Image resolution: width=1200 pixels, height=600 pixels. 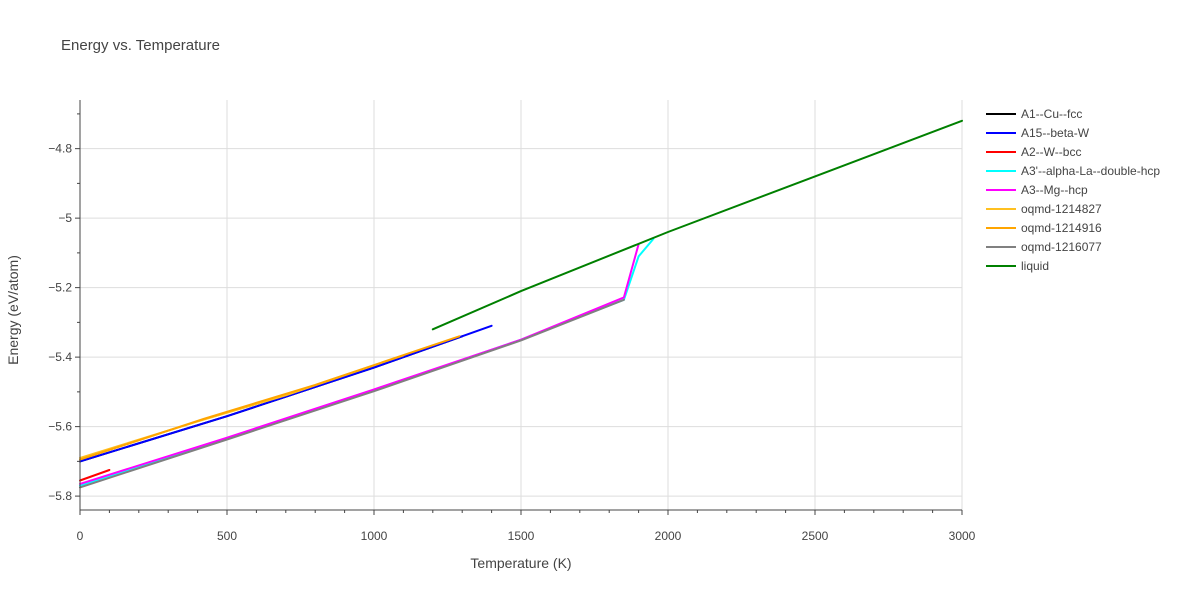 I want to click on series-line-a2-w-bcc, so click(x=95, y=475).